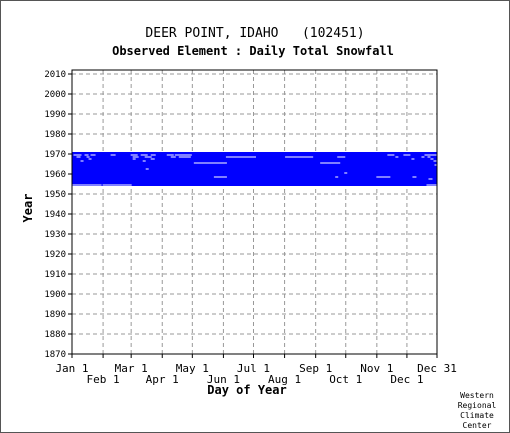 The height and width of the screenshot is (433, 510). I want to click on x-tick-label: Aug 1, so click(284, 379).